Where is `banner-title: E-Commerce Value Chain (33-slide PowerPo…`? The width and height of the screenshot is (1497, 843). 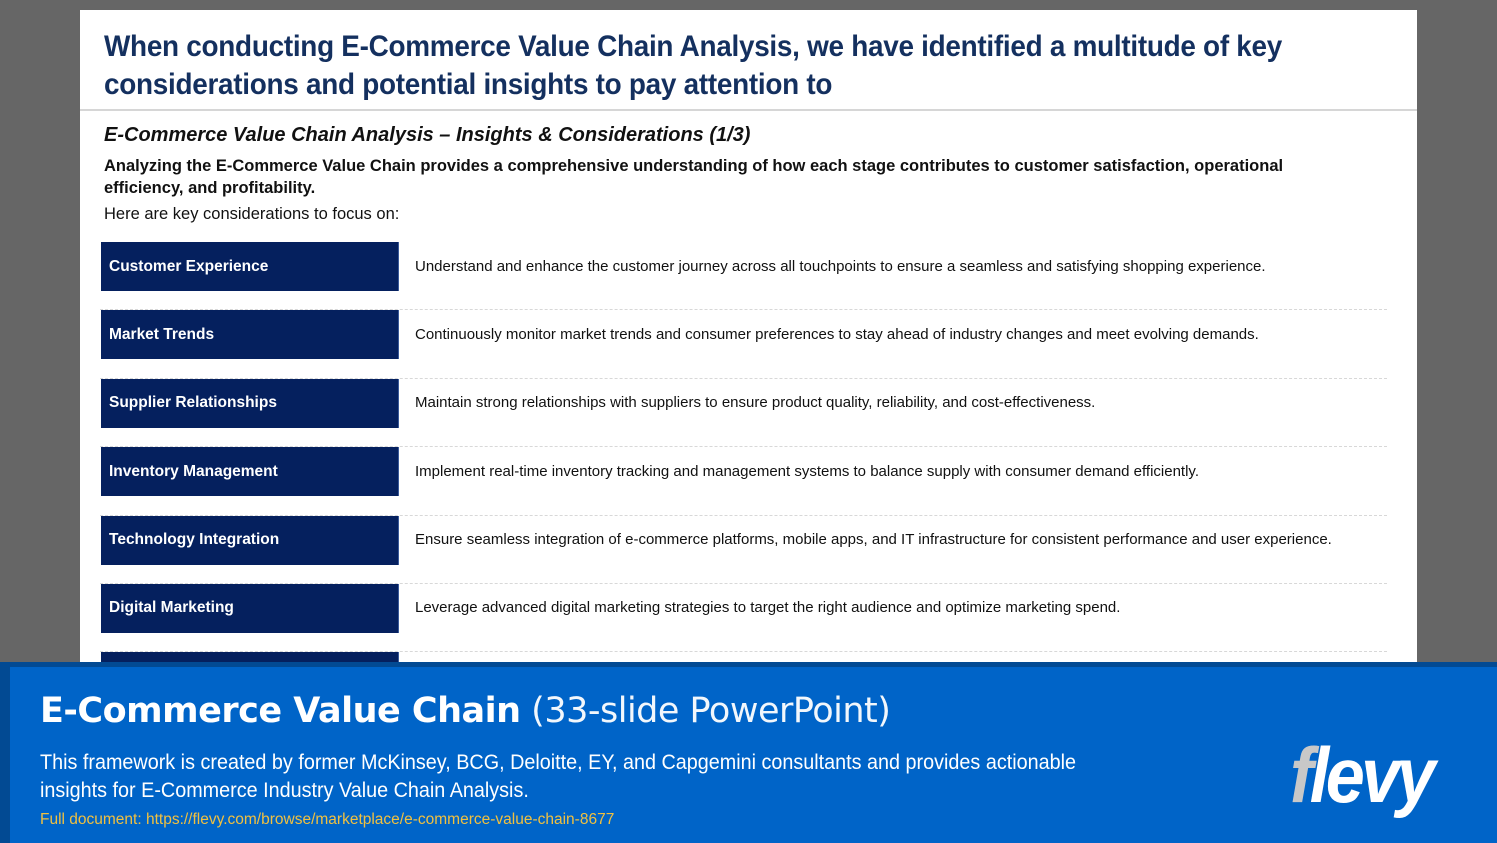
banner-title: E-Commerce Value Chain (33-slide PowerPo… is located at coordinates (465, 711).